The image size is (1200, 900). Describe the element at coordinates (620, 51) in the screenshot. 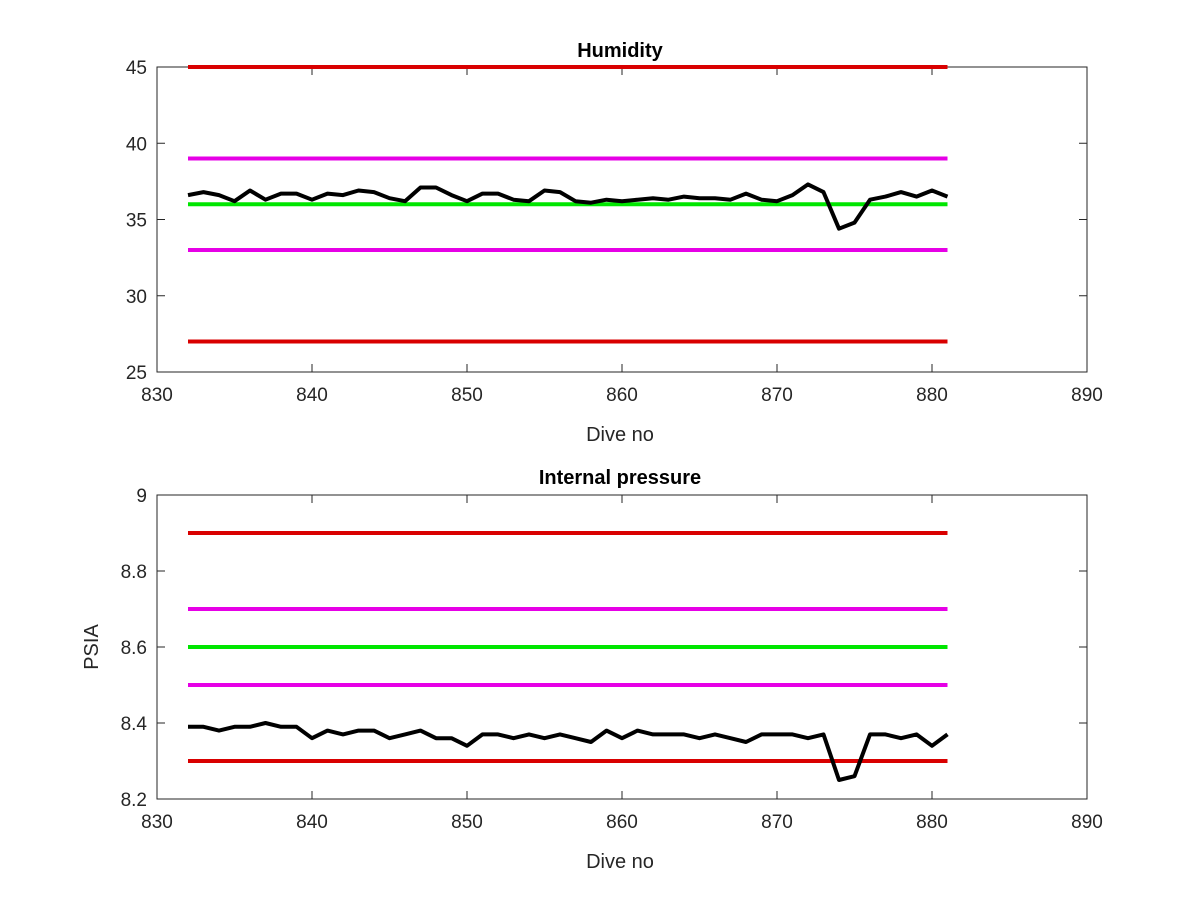

I see `chart-title: Humidity` at that location.